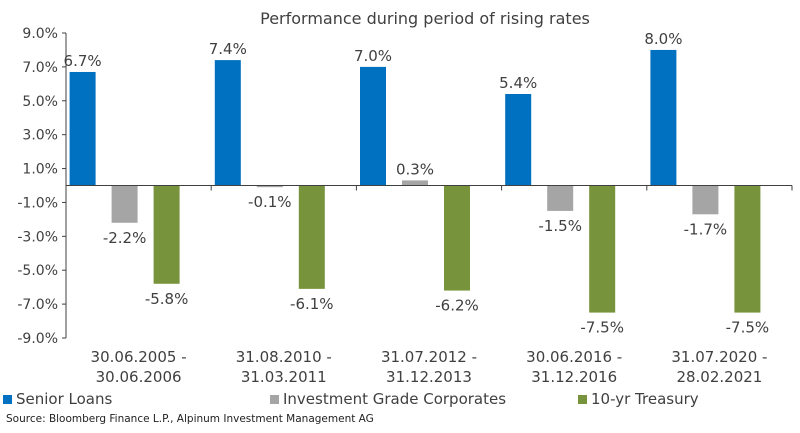  I want to click on y-tick-label: 1.0%, so click(40, 170).